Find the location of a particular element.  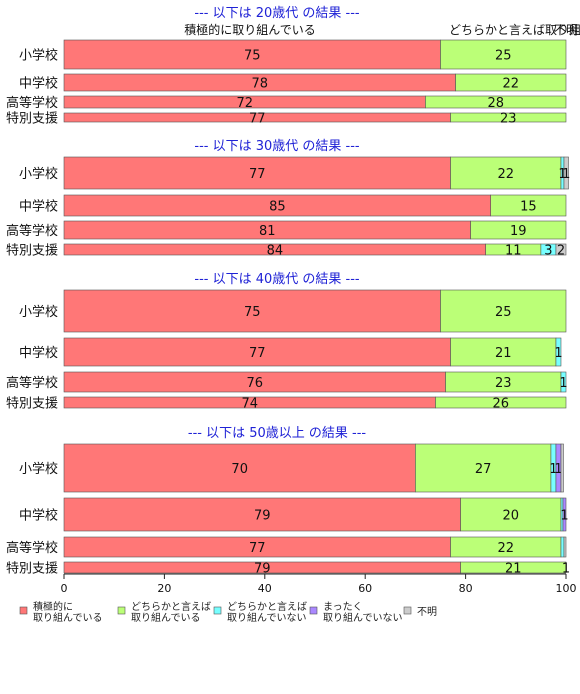

data-label: 20 is located at coordinates (511, 516).